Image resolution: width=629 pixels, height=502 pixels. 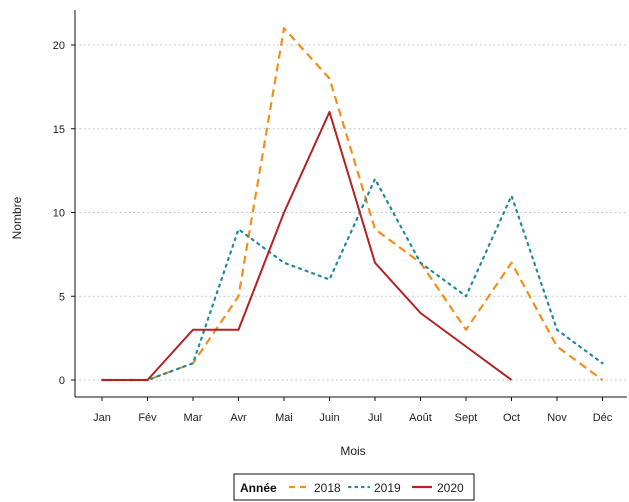 What do you see at coordinates (102, 418) in the screenshot?
I see `x-tick-label: Jan` at bounding box center [102, 418].